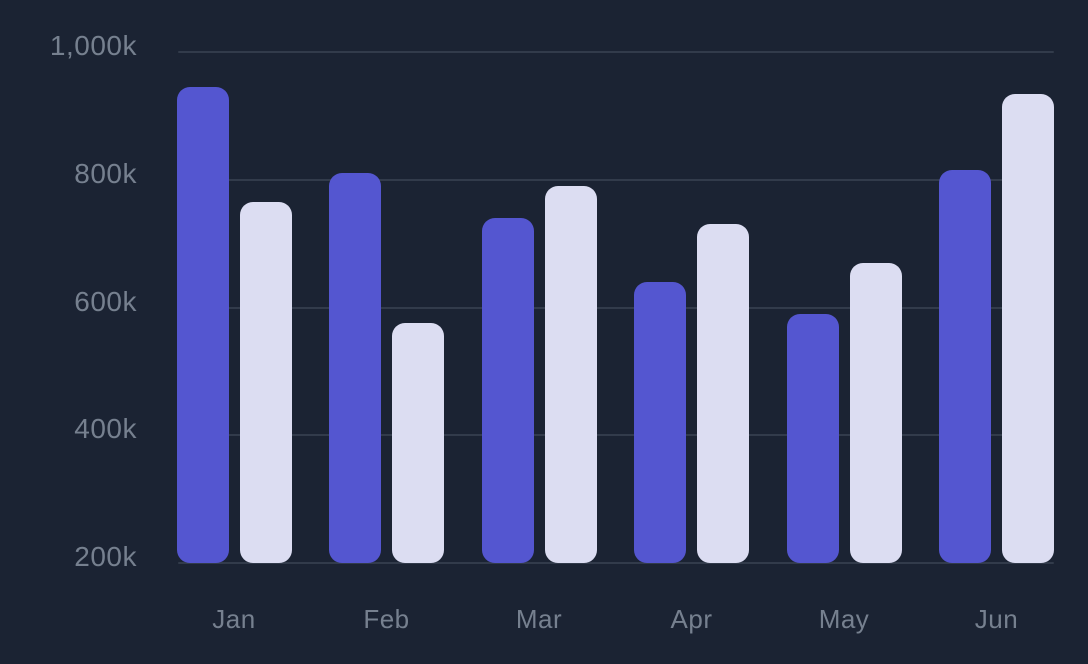  I want to click on x-tick-label: Jun, so click(996, 619).